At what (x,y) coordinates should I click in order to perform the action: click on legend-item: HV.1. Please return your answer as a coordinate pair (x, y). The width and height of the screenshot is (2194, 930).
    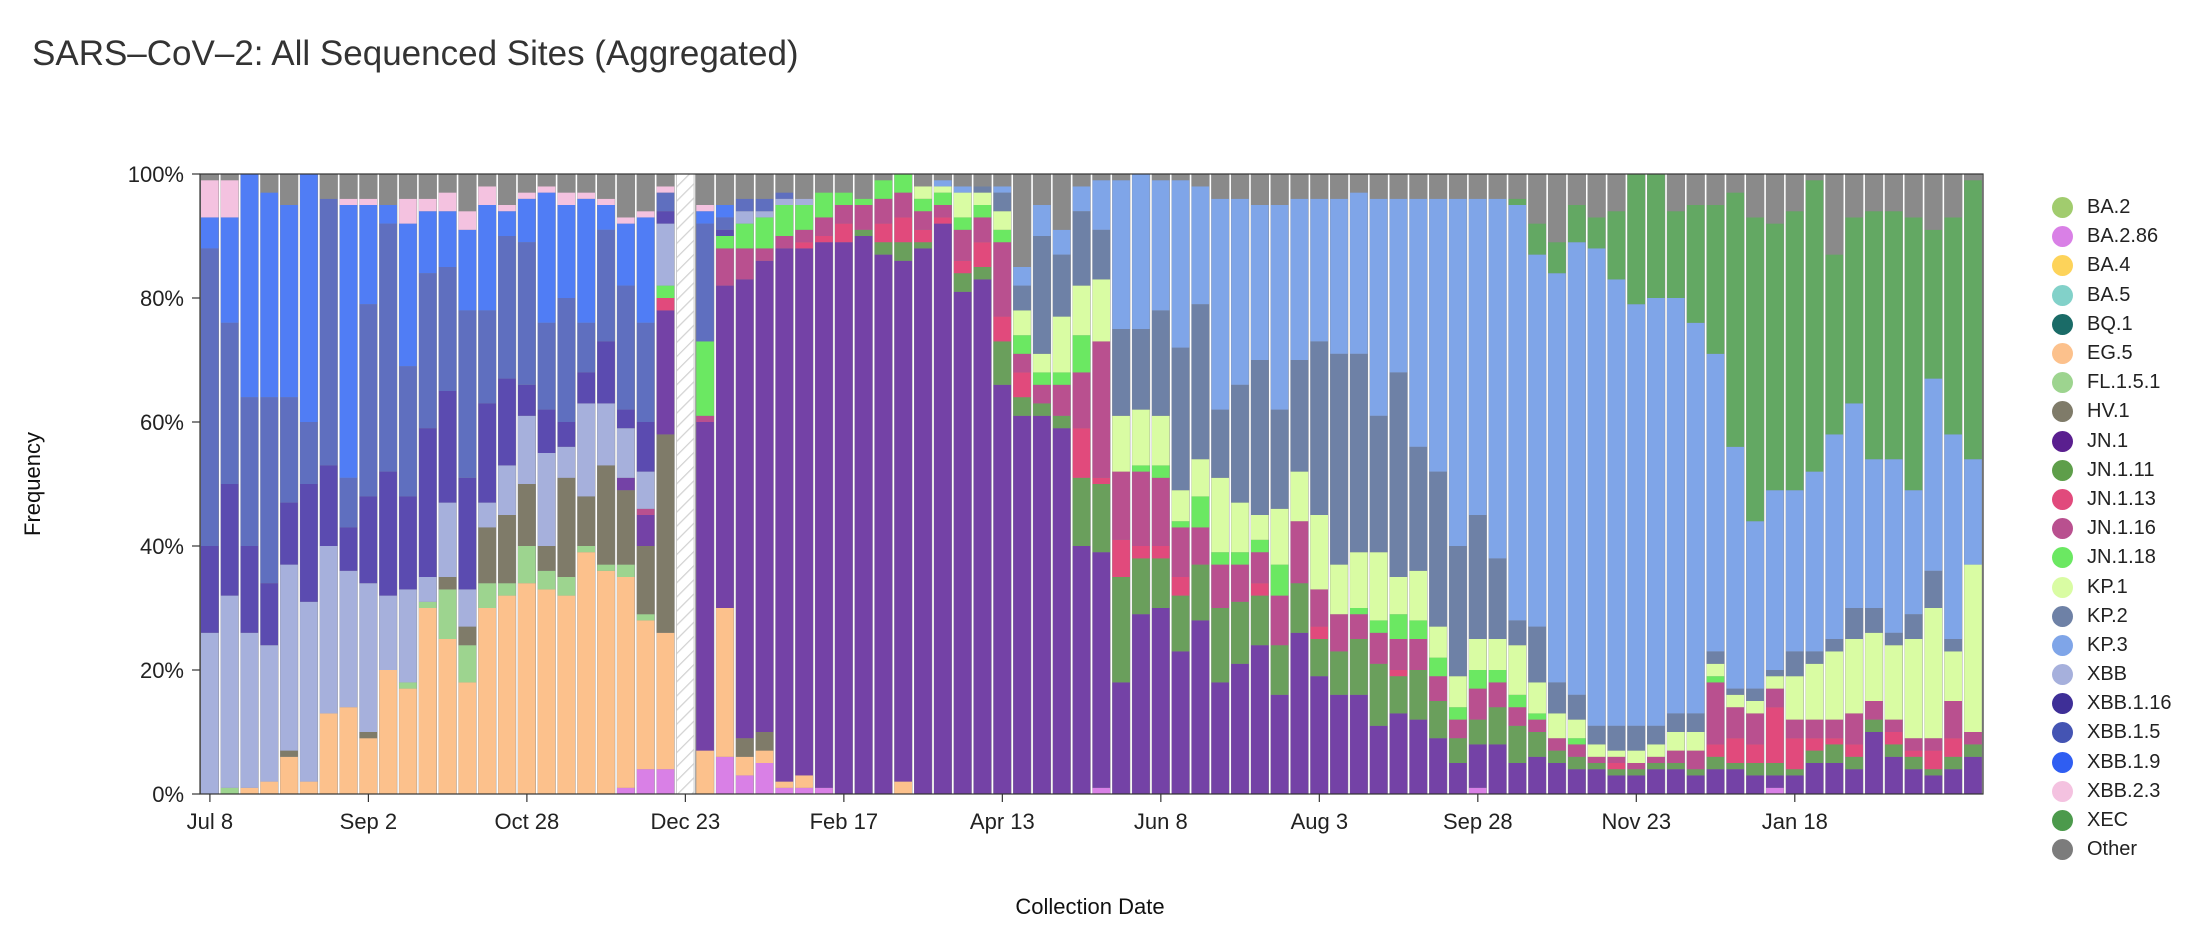
    Looking at the image, I should click on (2112, 411).